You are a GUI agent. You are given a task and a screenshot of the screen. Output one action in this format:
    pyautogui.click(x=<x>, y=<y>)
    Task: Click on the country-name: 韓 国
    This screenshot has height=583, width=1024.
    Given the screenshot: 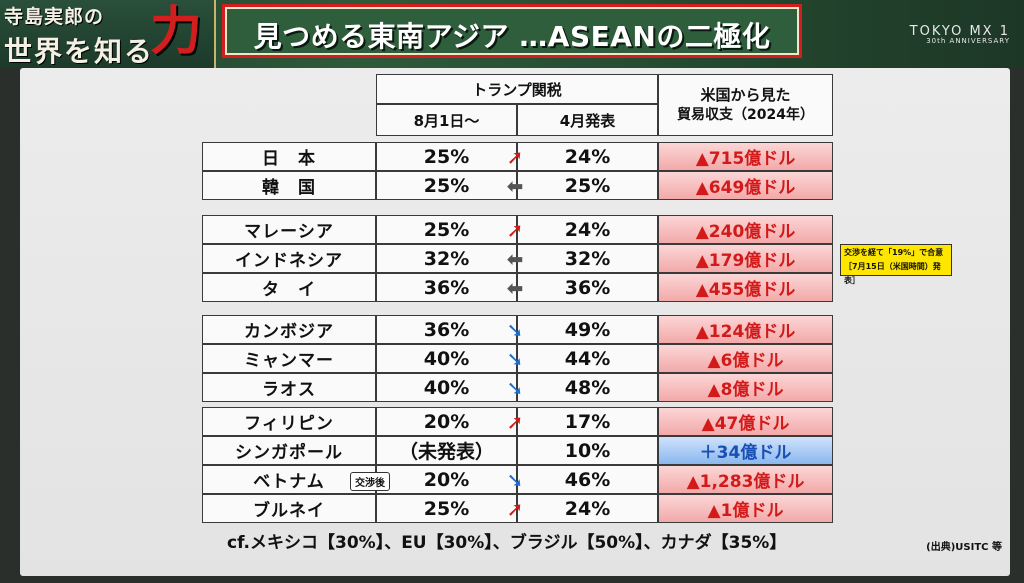 What is the action you would take?
    pyautogui.click(x=289, y=185)
    